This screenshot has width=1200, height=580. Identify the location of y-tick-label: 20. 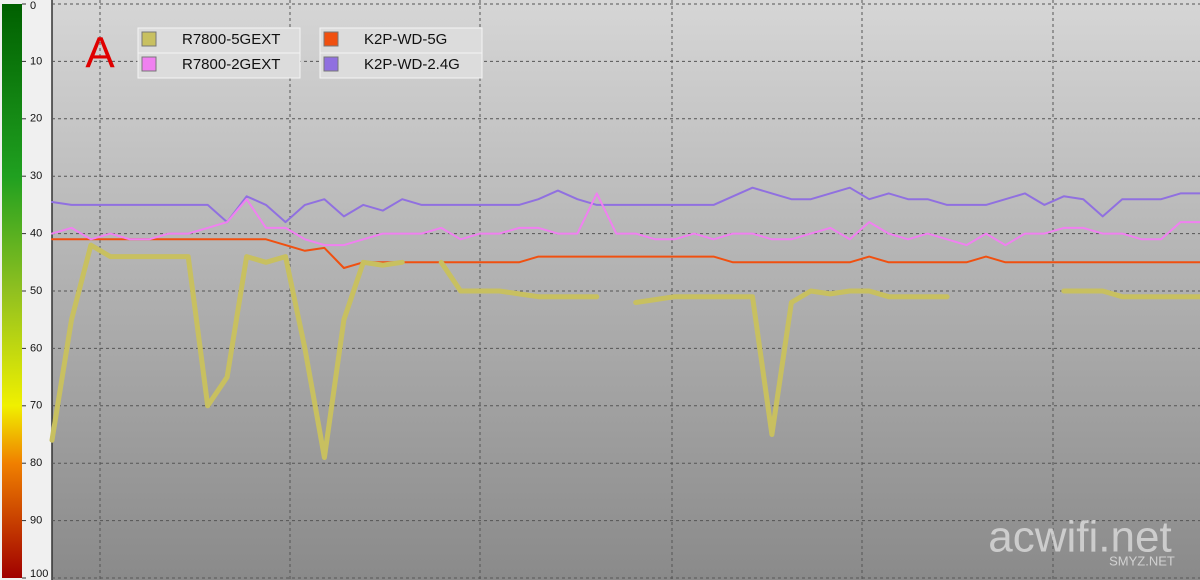
(36, 119).